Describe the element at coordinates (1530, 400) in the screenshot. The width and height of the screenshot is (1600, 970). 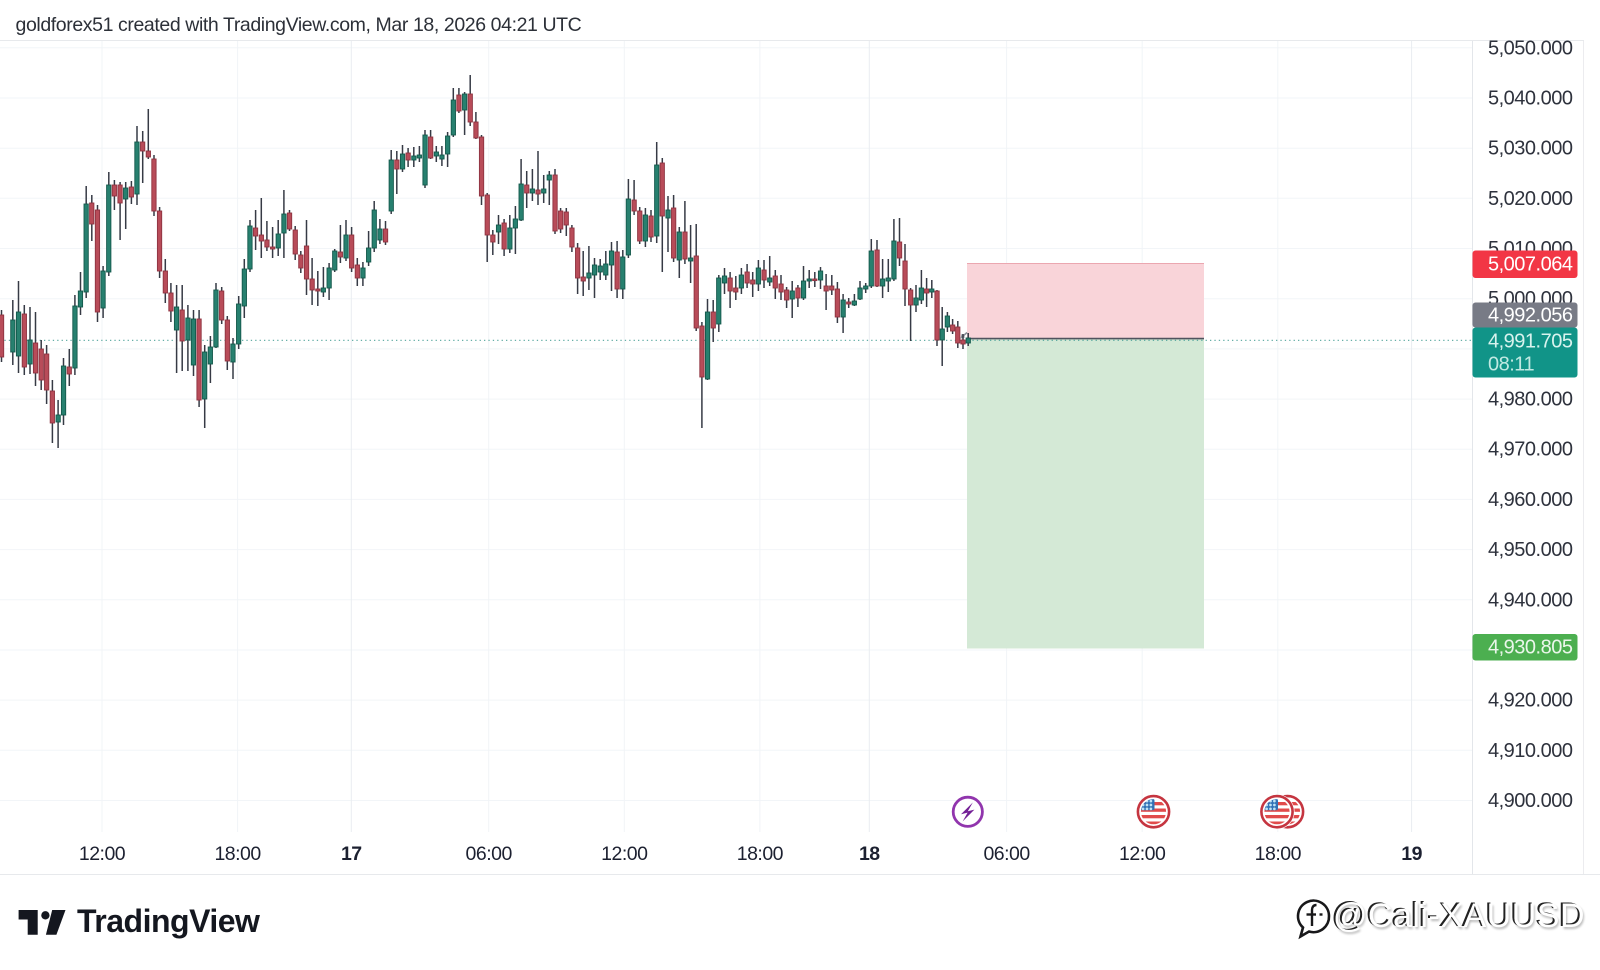
I see `svg-text: 4,980.000` at that location.